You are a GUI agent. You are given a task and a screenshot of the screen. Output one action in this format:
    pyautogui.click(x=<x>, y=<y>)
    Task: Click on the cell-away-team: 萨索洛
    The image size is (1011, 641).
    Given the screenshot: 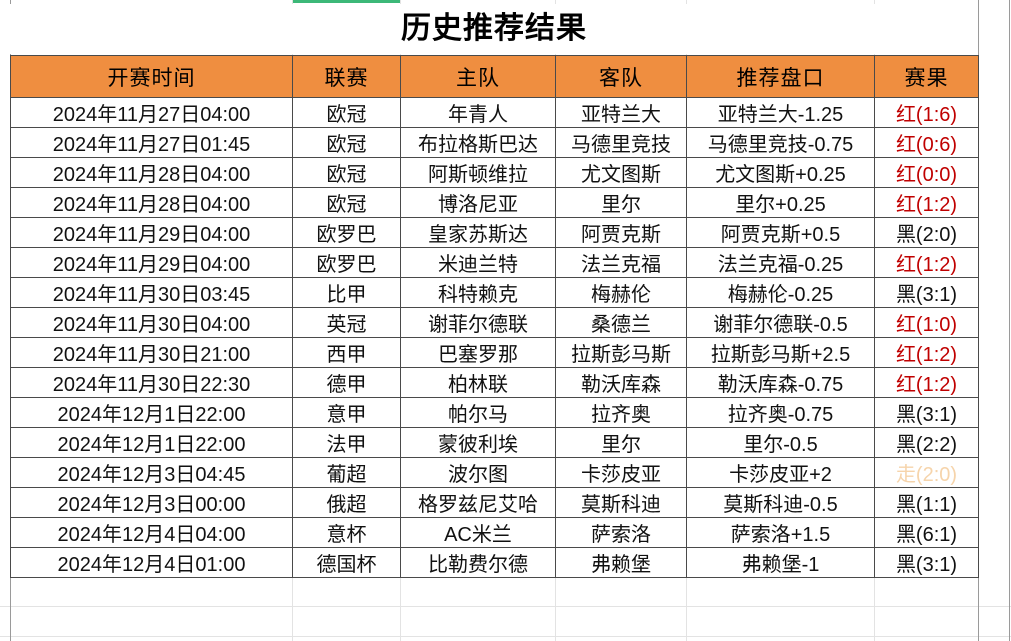 What is the action you would take?
    pyautogui.click(x=621, y=532)
    